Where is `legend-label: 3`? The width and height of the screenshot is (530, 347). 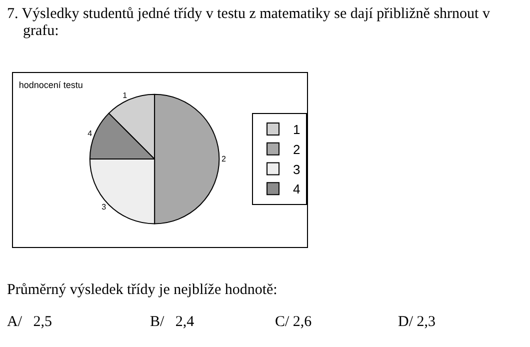 legend-label: 3 is located at coordinates (296, 169).